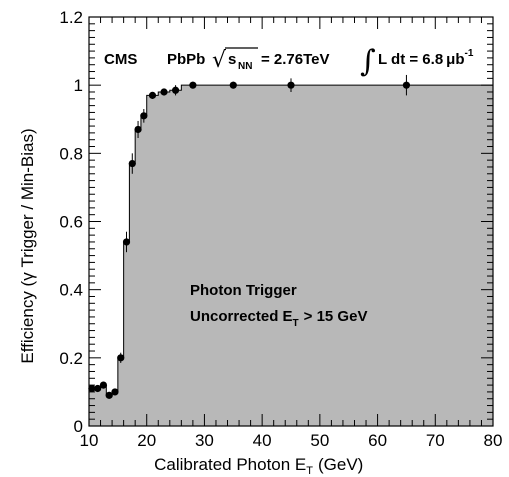 The width and height of the screenshot is (509, 477). Describe the element at coordinates (309, 471) in the screenshot. I see `x-axis-title-sub: T` at that location.